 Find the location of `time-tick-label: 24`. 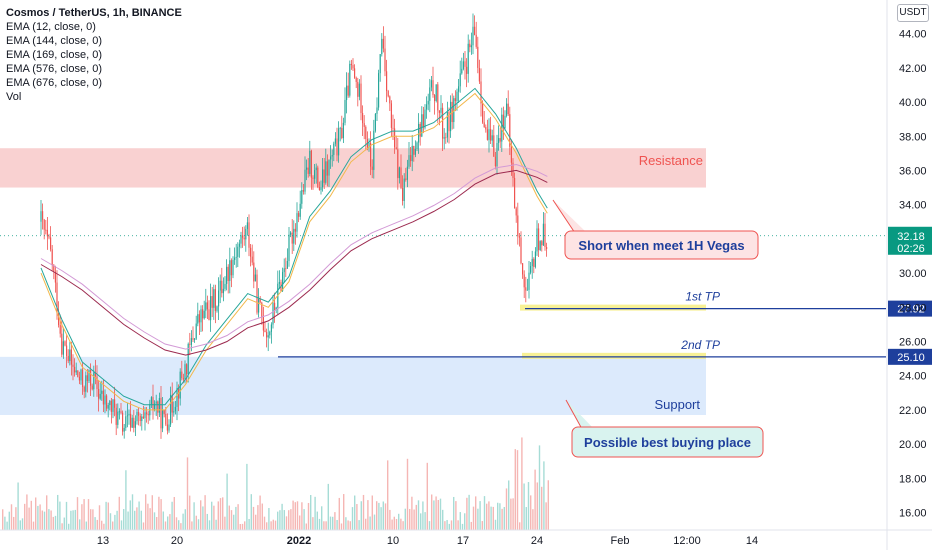

time-tick-label: 24 is located at coordinates (537, 541).